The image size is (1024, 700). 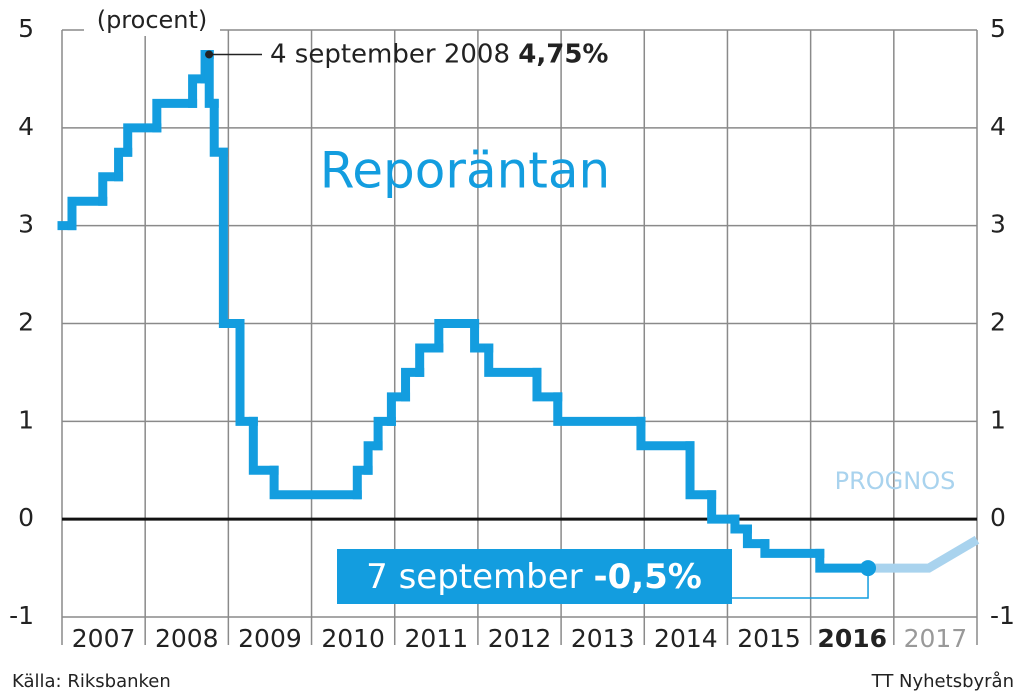 What do you see at coordinates (998, 224) in the screenshot?
I see `y2-tick-label: 3` at bounding box center [998, 224].